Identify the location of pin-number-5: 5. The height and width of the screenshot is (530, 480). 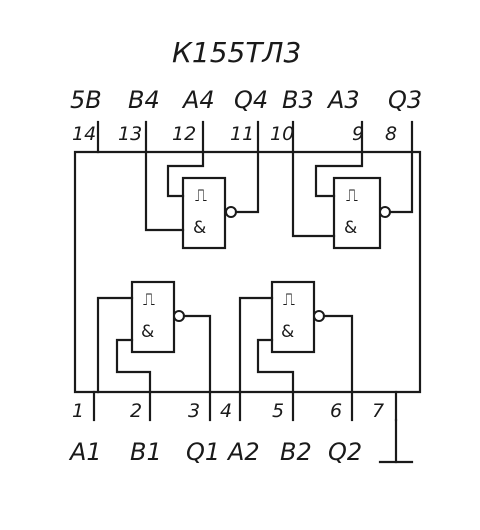
(278, 411).